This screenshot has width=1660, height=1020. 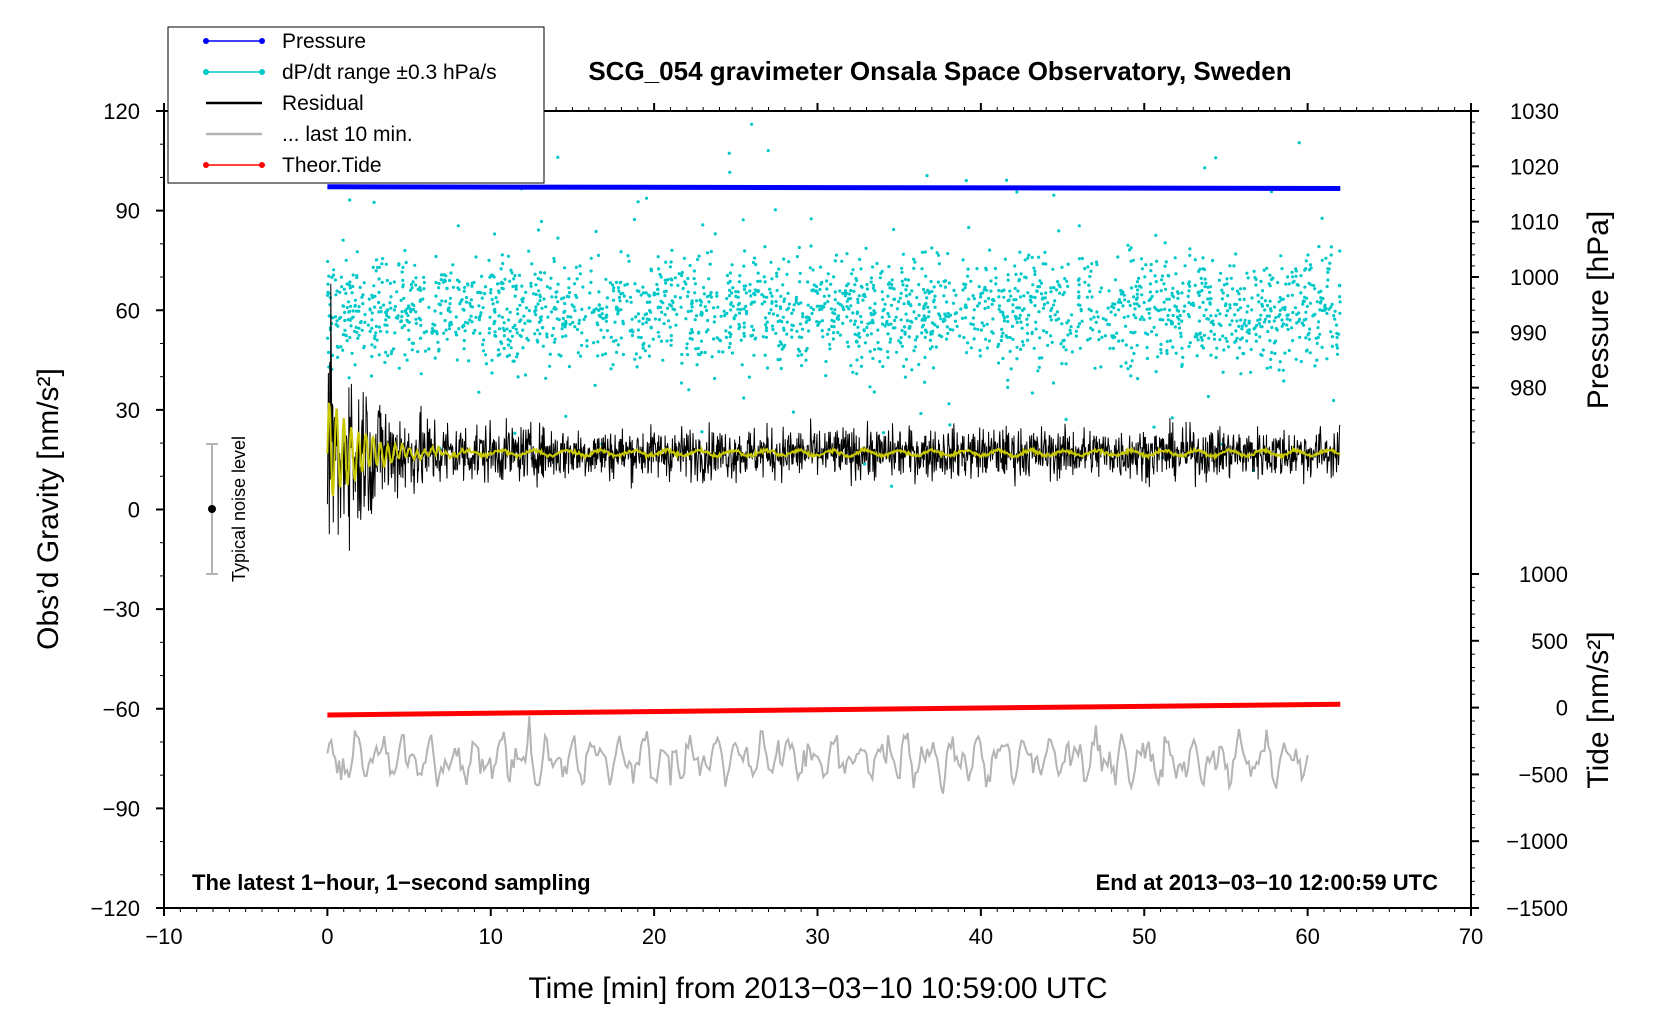 What do you see at coordinates (1562, 708) in the screenshot?
I see `tide-tick-label: 0` at bounding box center [1562, 708].